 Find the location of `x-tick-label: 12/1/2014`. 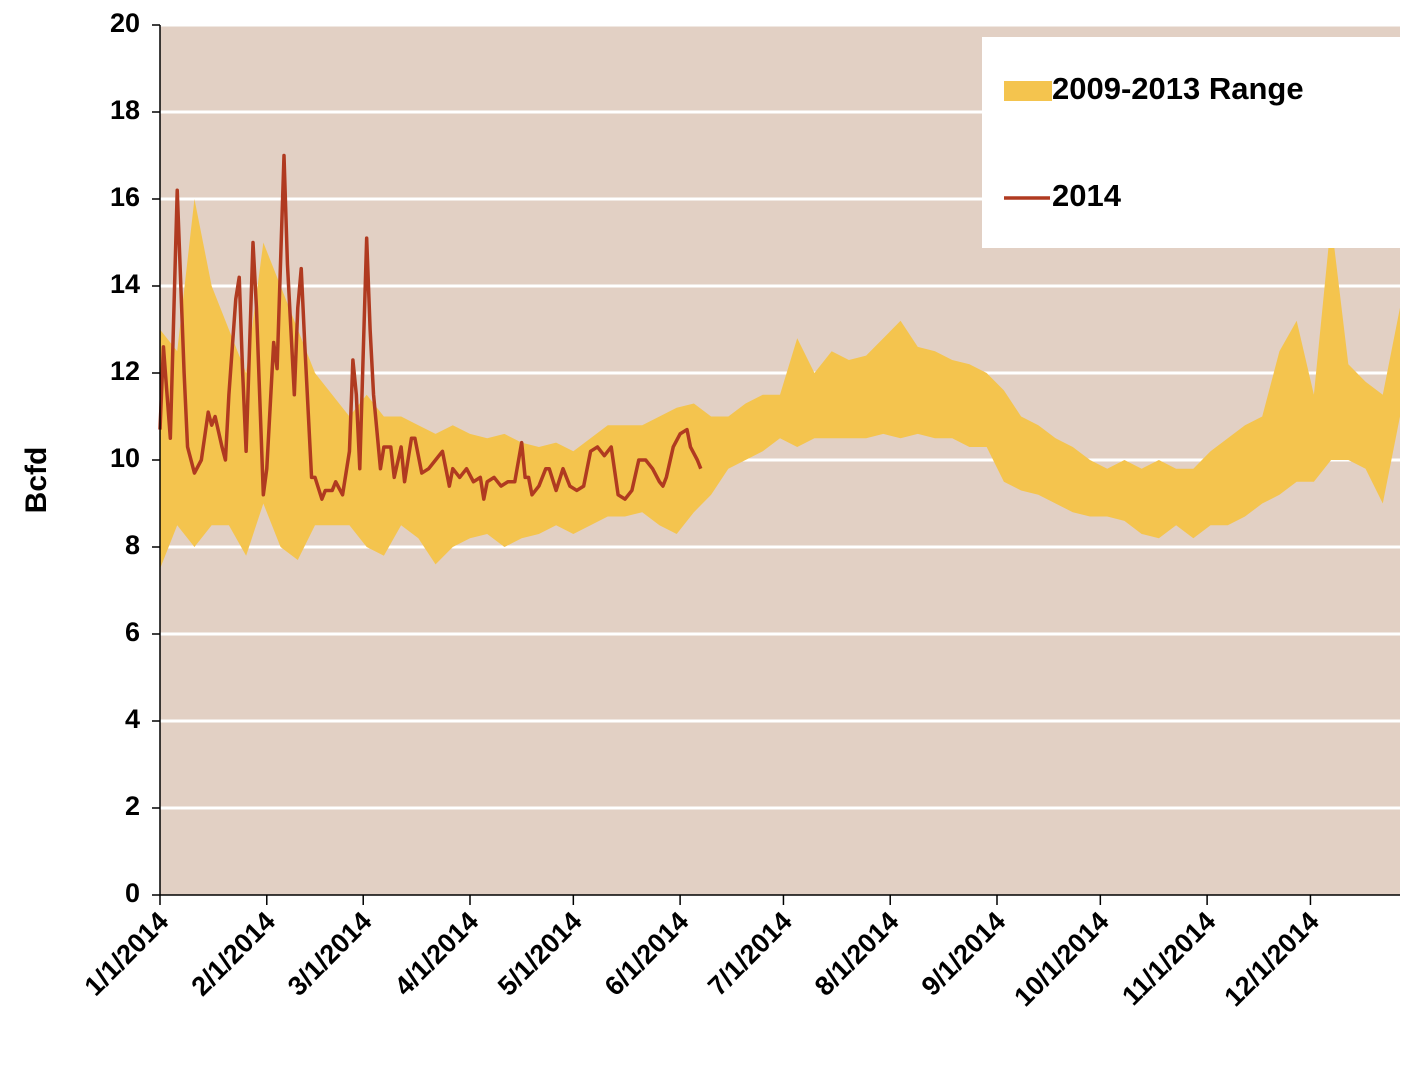

x-tick-label: 12/1/2014 is located at coordinates (1272, 959).